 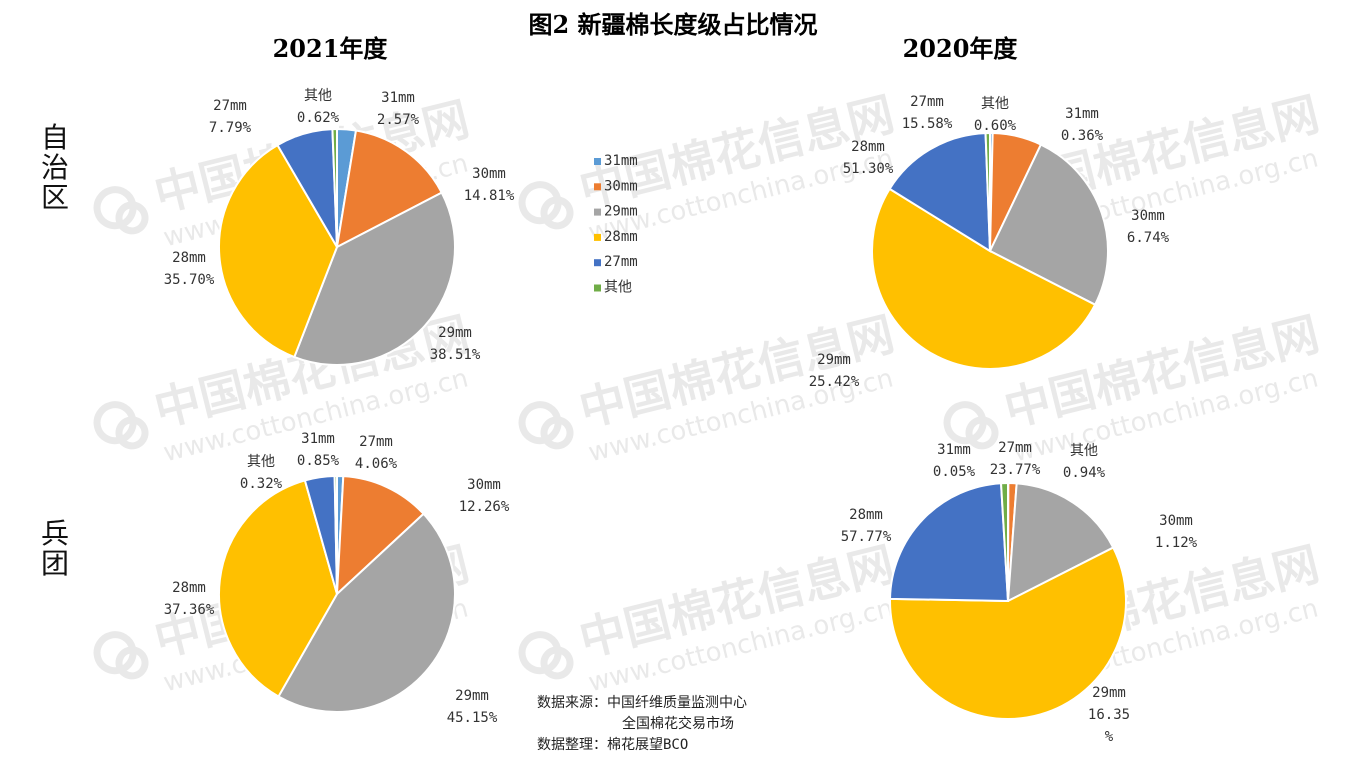 I want to click on data-label: 27mm 7.79%, so click(x=230, y=117).